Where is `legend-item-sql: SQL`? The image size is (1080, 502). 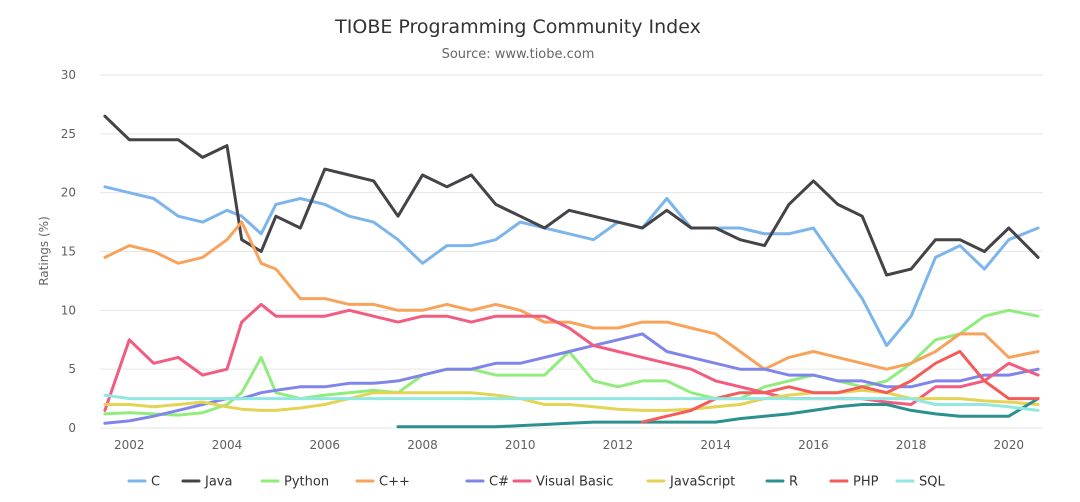
legend-item-sql: SQL is located at coordinates (920, 482).